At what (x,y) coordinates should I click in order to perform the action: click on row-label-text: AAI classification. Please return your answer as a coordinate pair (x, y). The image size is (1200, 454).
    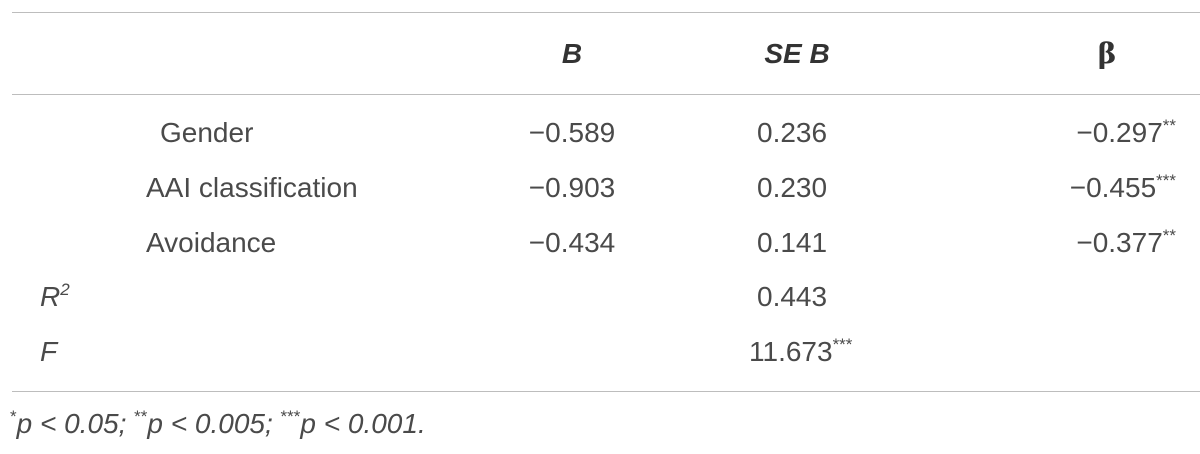
    Looking at the image, I should click on (252, 187).